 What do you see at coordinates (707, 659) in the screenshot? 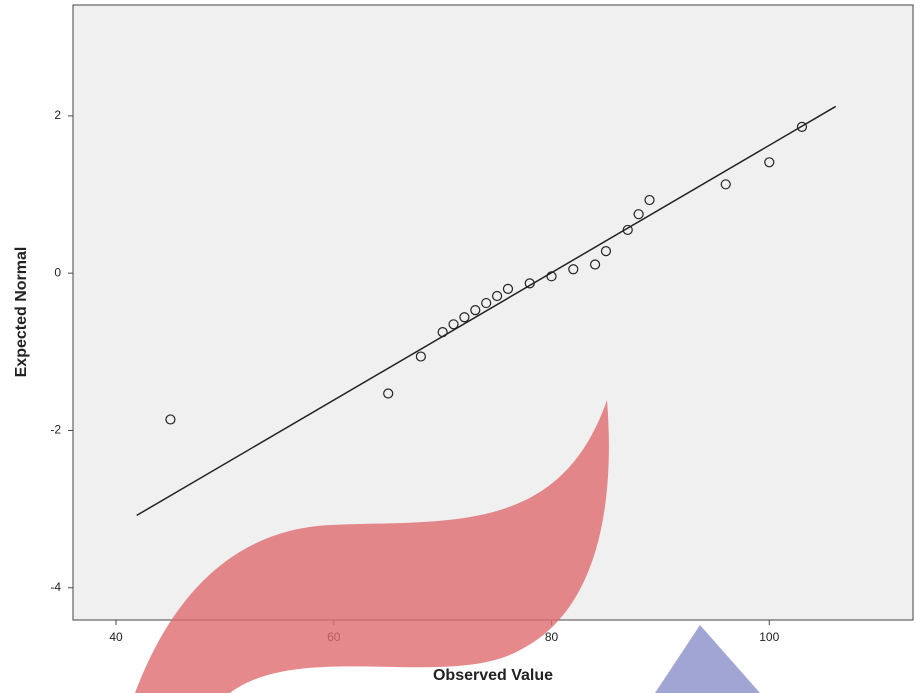
I see `watermark-blue` at bounding box center [707, 659].